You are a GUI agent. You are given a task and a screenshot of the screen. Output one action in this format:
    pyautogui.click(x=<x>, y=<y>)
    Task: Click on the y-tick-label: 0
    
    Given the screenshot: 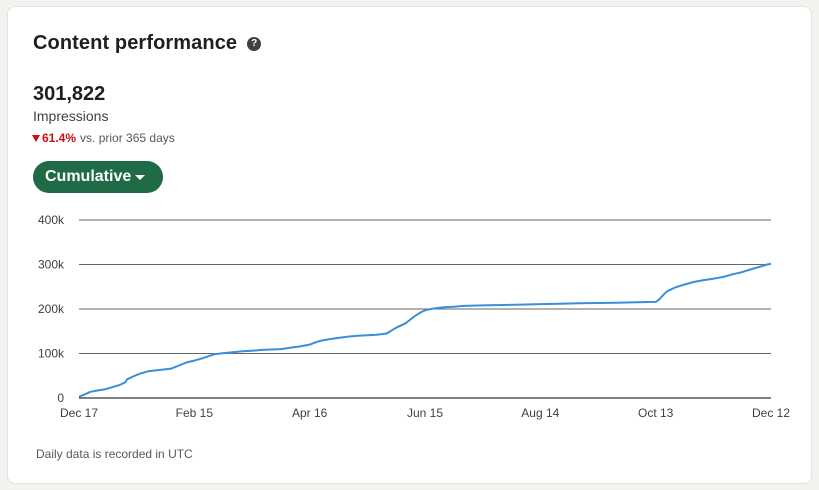 What is the action you would take?
    pyautogui.click(x=60, y=398)
    